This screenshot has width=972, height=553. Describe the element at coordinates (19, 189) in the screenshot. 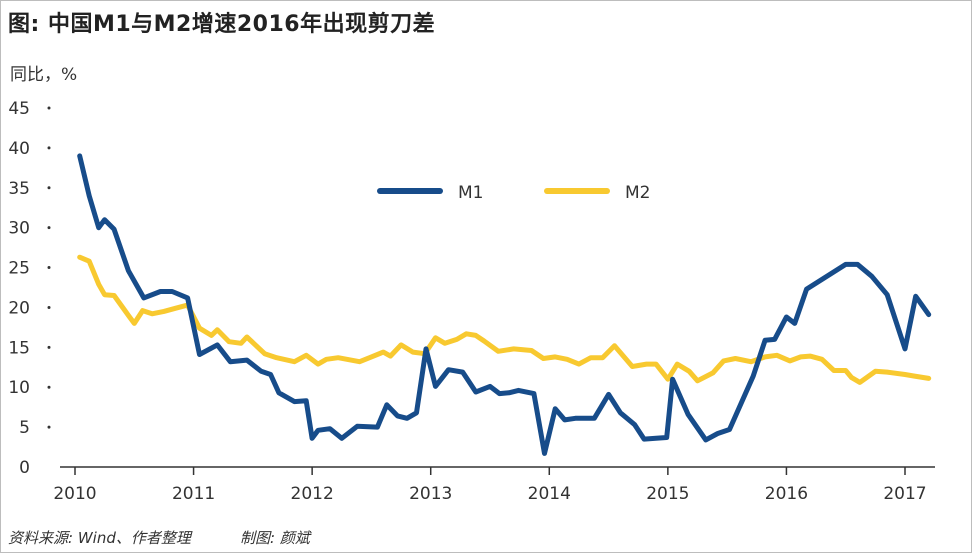

I see `y-tick-label: 35` at that location.